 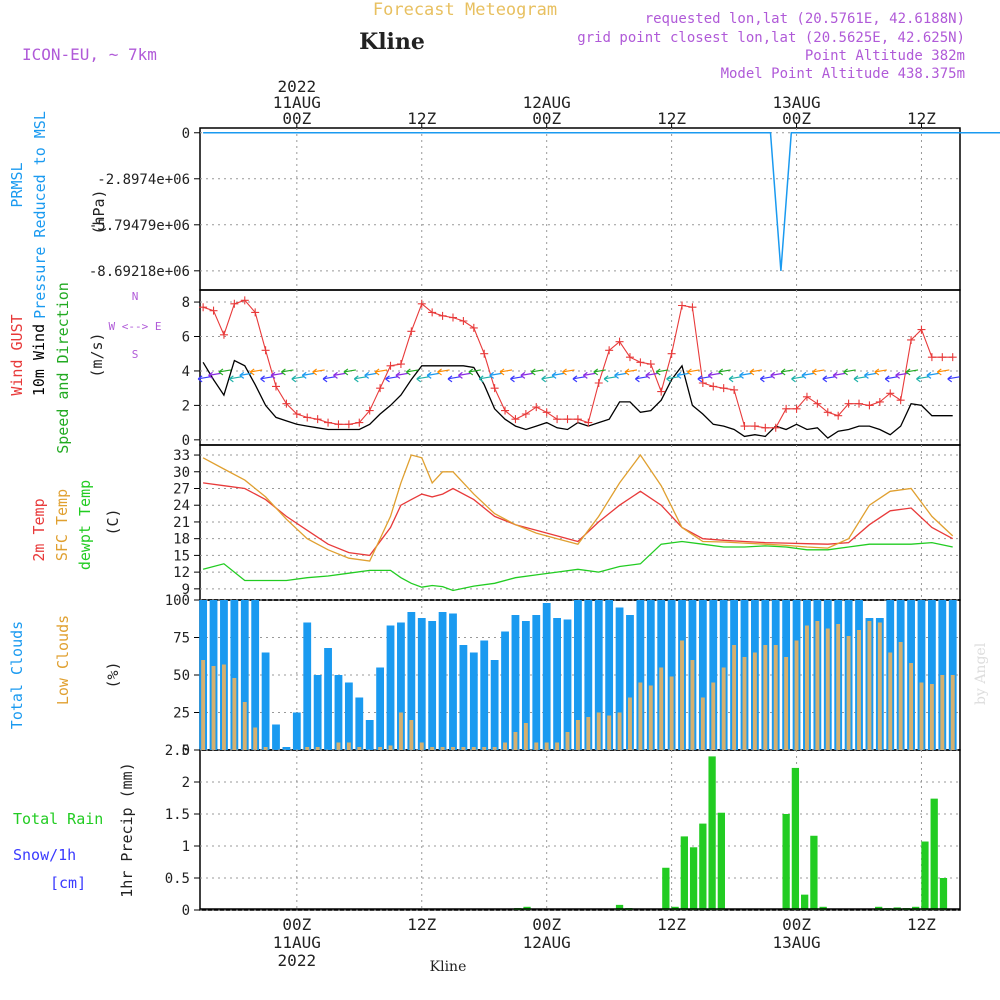 I want to click on top-time-label: 11AUG, so click(x=297, y=102).